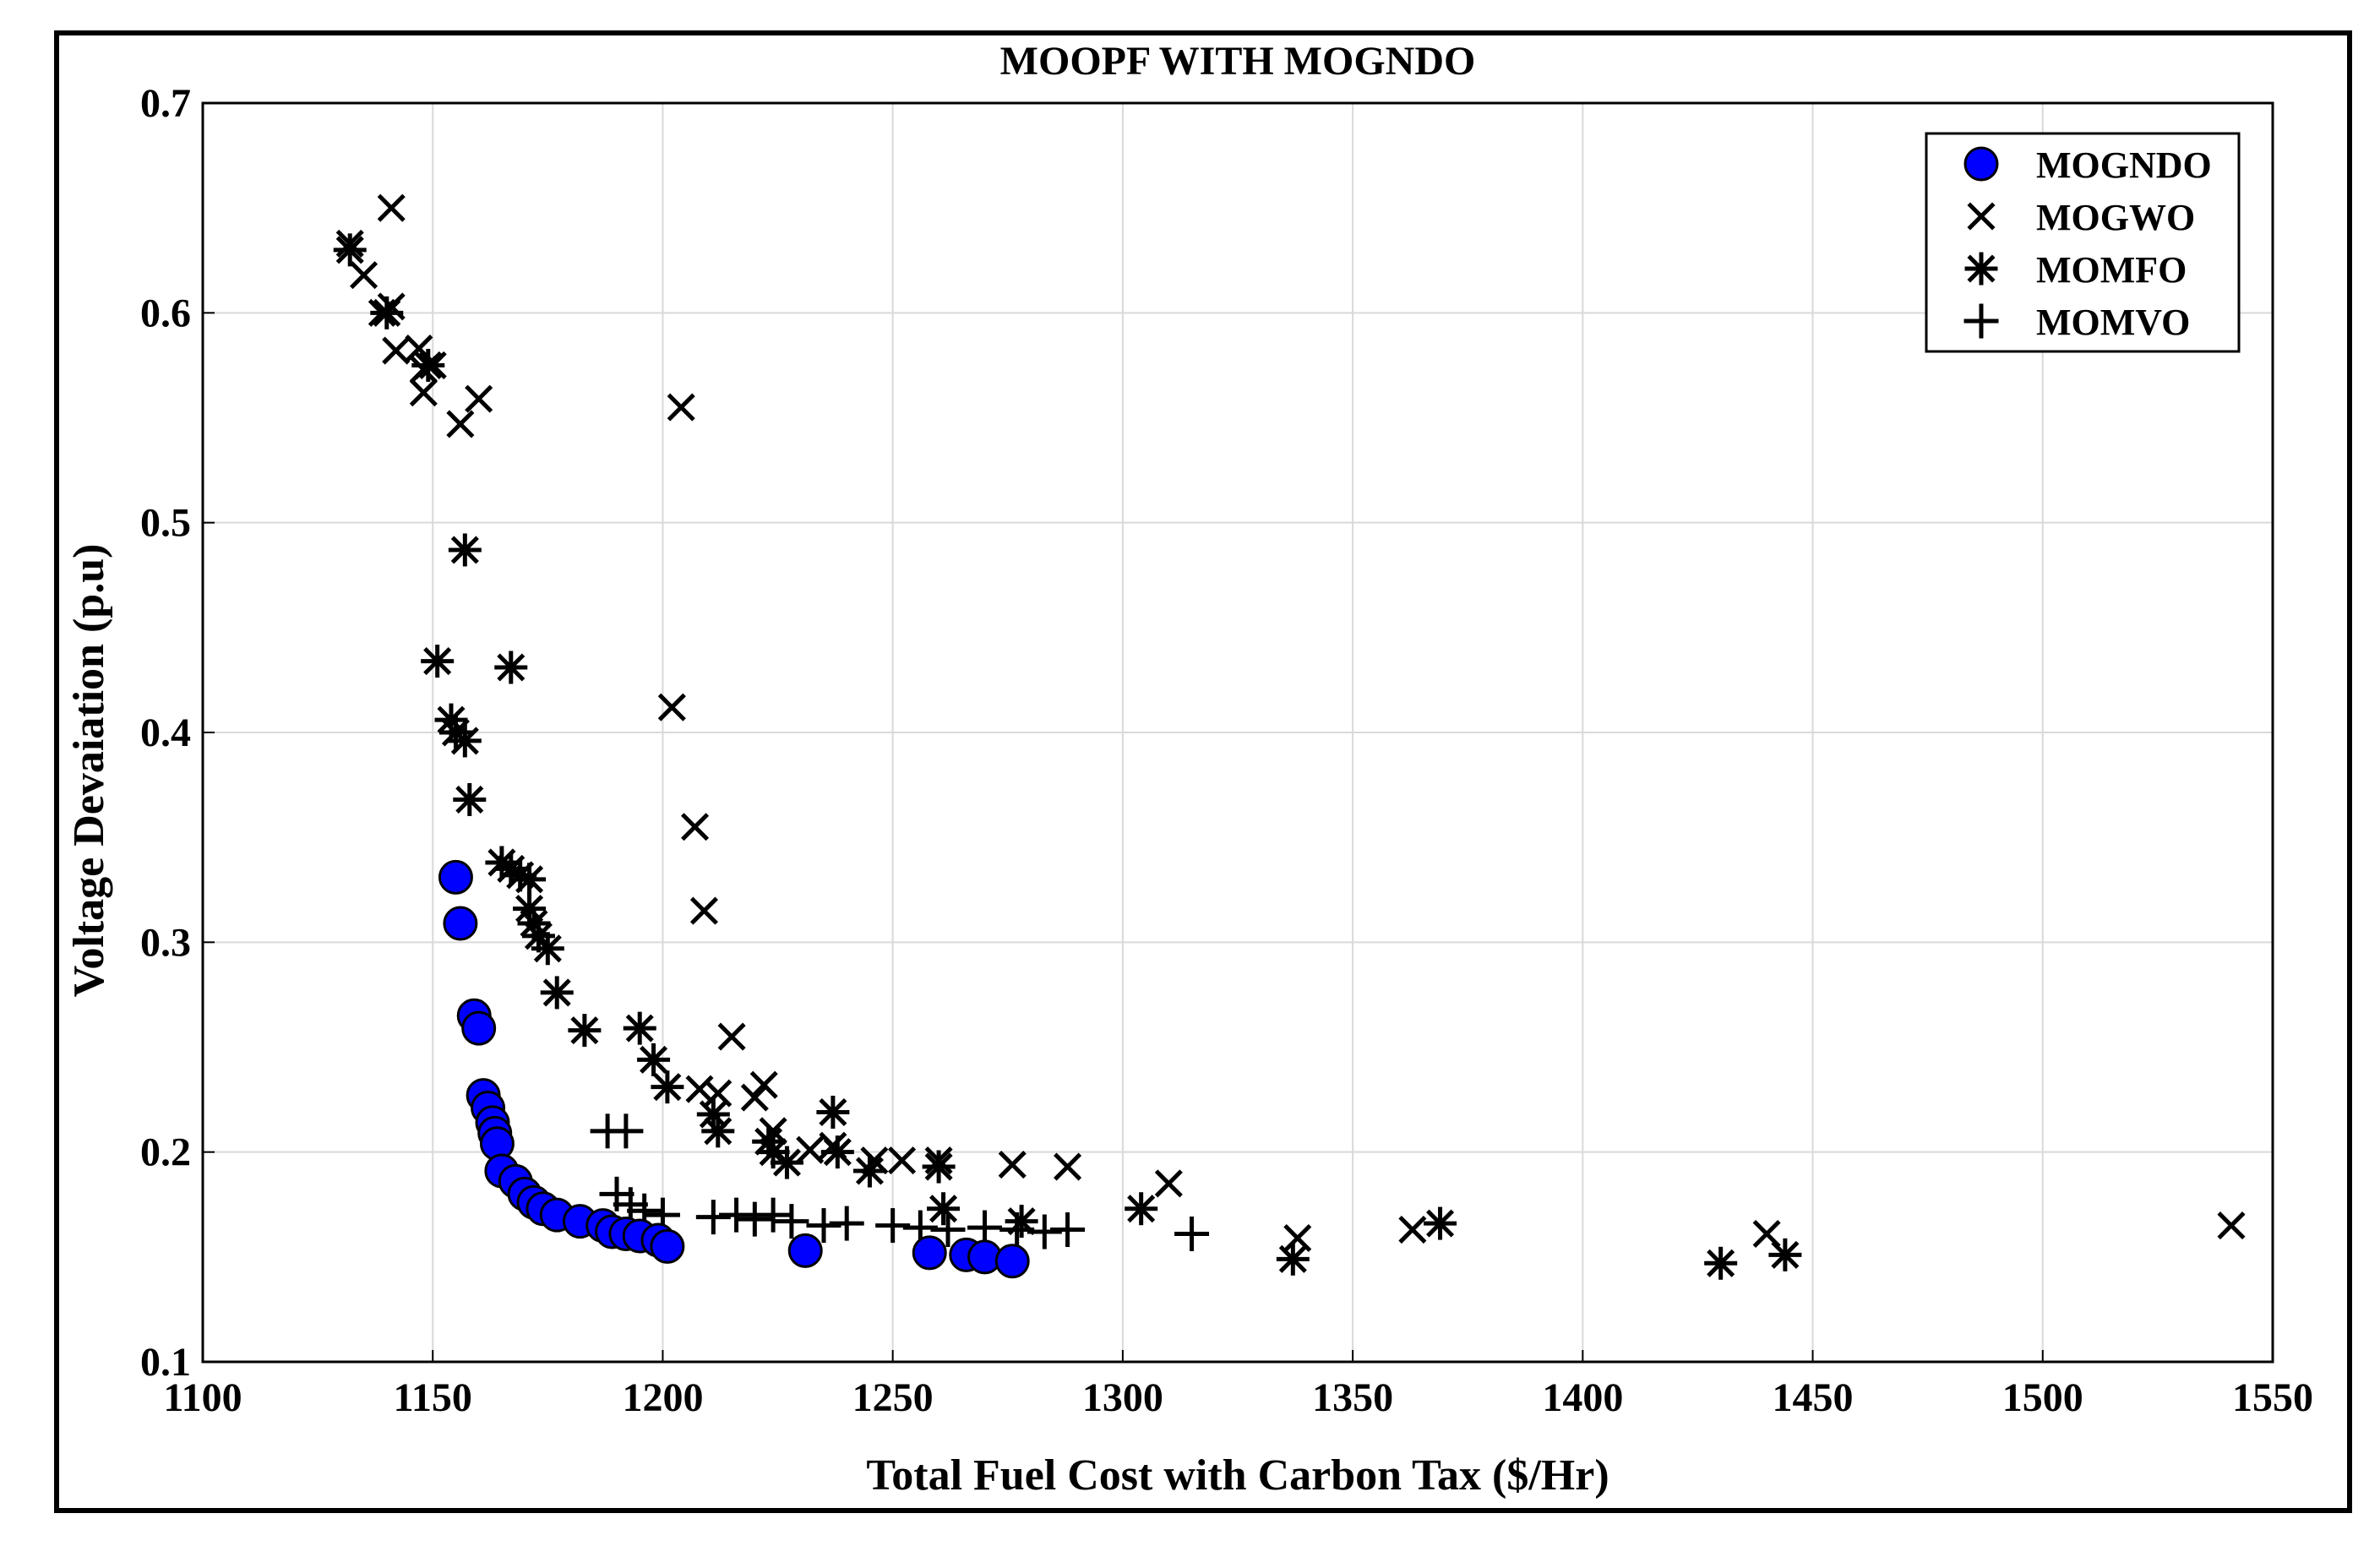 The image size is (2380, 1557). I want to click on x-tick-label: 1300, so click(1122, 1397).